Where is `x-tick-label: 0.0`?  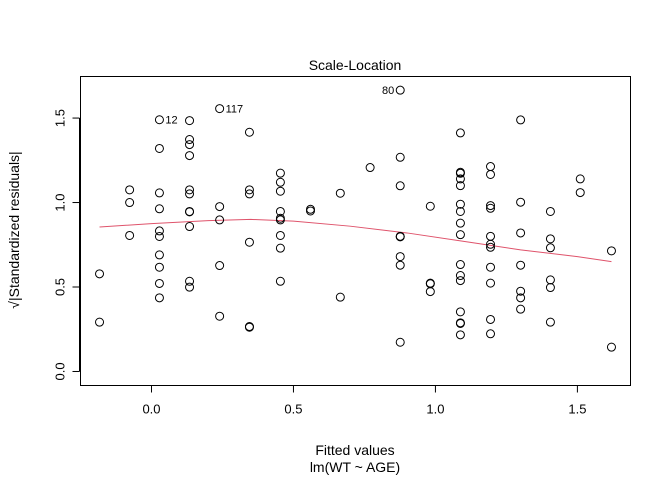 x-tick-label: 0.0 is located at coordinates (151, 409).